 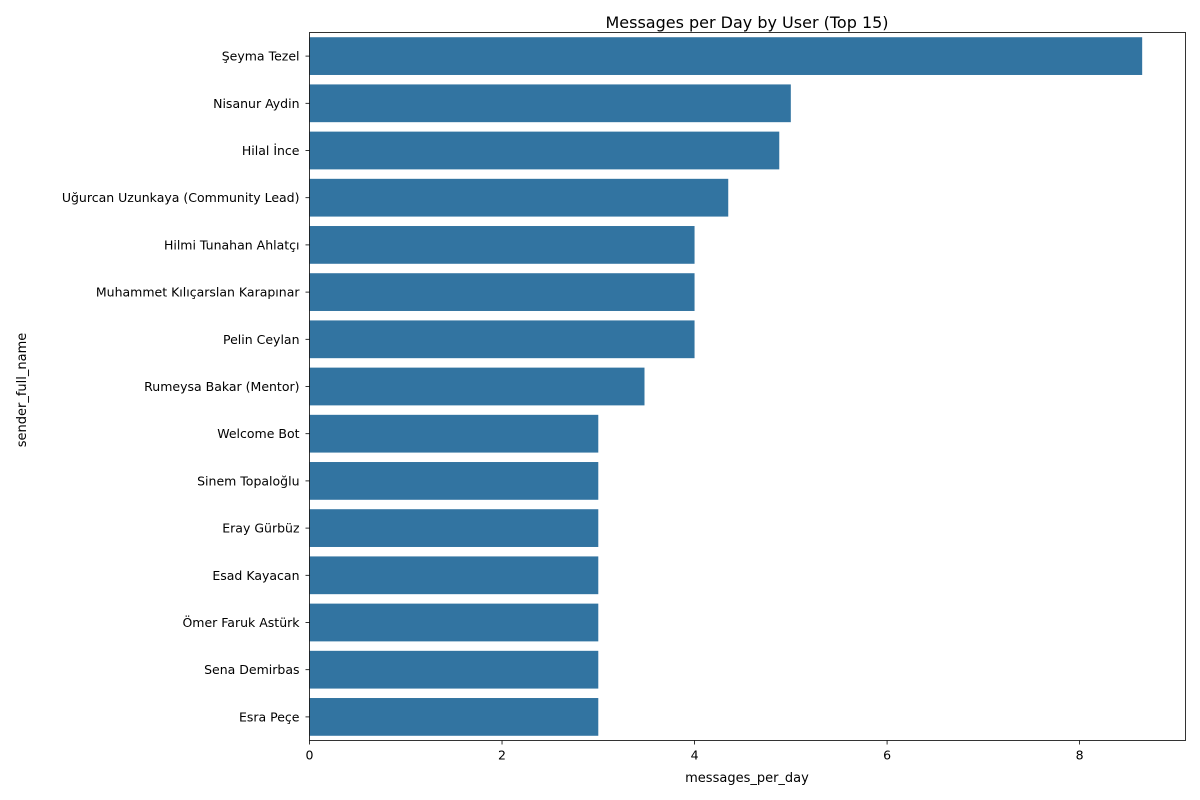 What do you see at coordinates (269, 716) in the screenshot?
I see `y-tick-label: Esra Peçe` at bounding box center [269, 716].